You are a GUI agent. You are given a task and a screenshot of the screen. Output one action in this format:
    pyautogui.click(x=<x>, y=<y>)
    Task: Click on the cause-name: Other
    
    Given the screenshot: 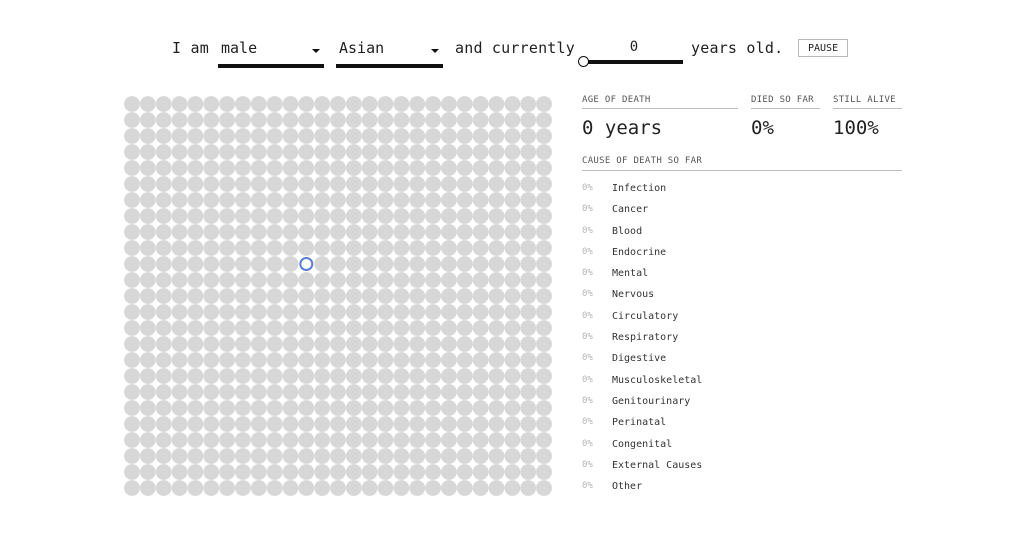 What is the action you would take?
    pyautogui.click(x=627, y=487)
    